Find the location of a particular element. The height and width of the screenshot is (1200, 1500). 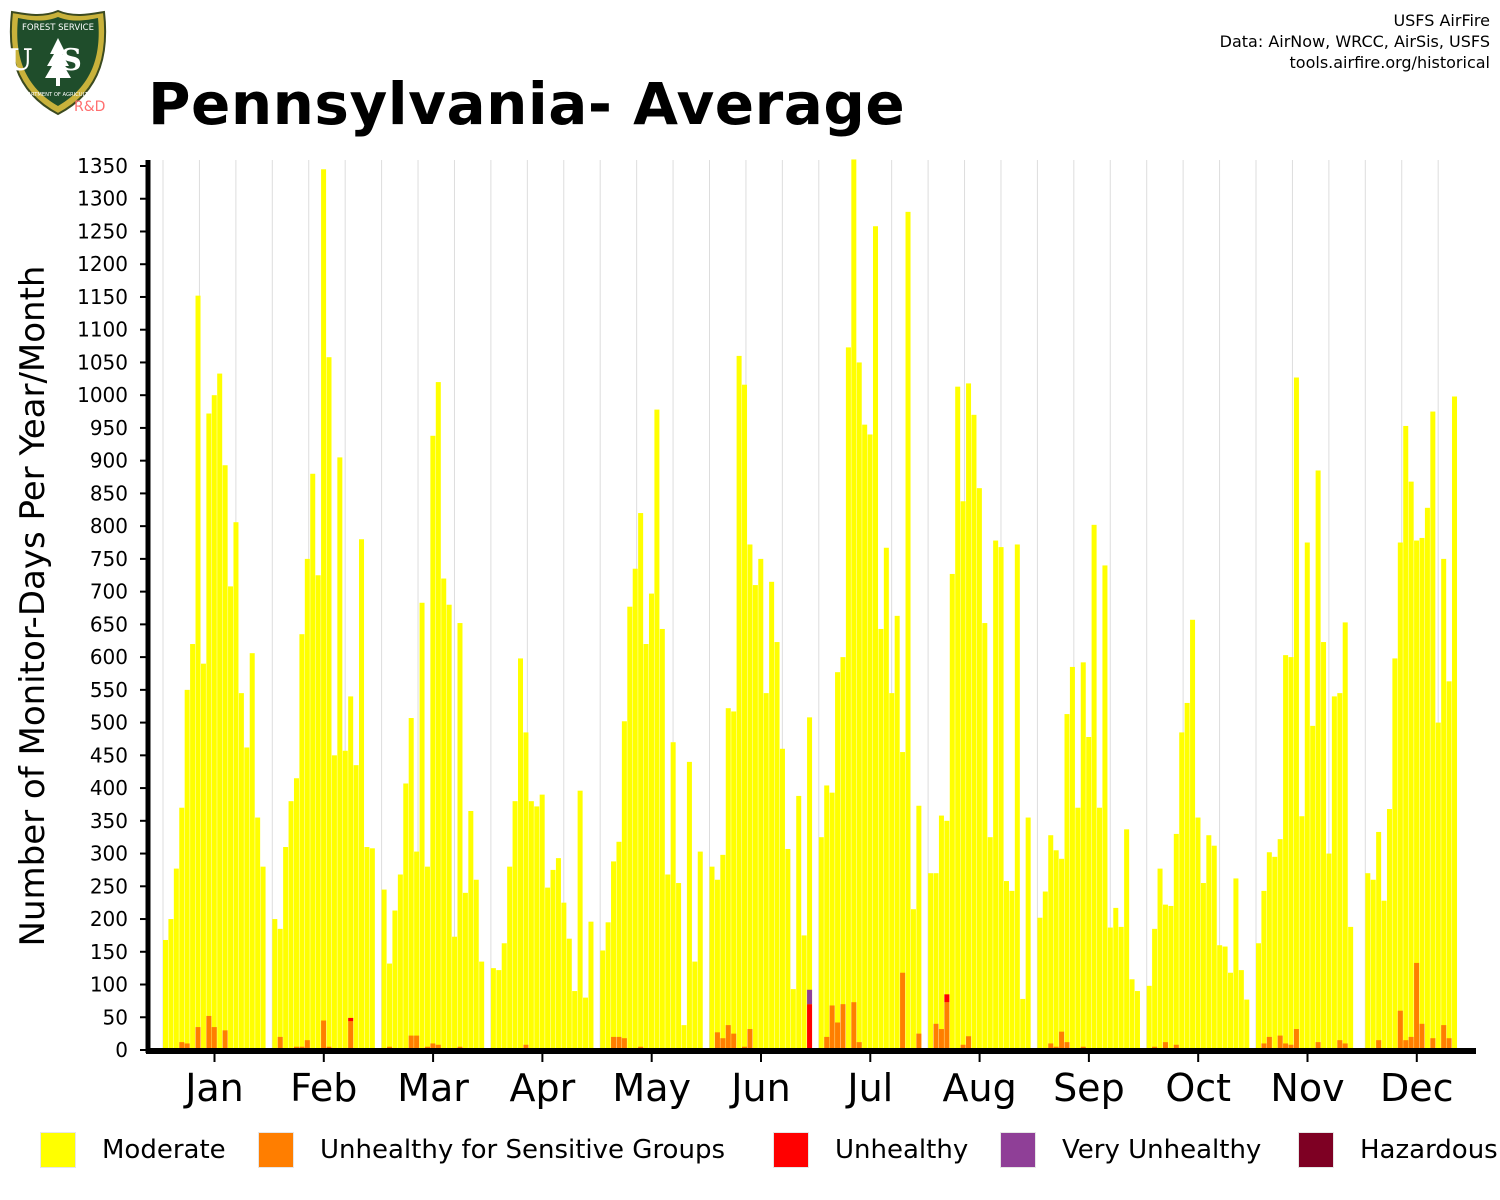

credit-line: USFS AirFire is located at coordinates (1441, 20).